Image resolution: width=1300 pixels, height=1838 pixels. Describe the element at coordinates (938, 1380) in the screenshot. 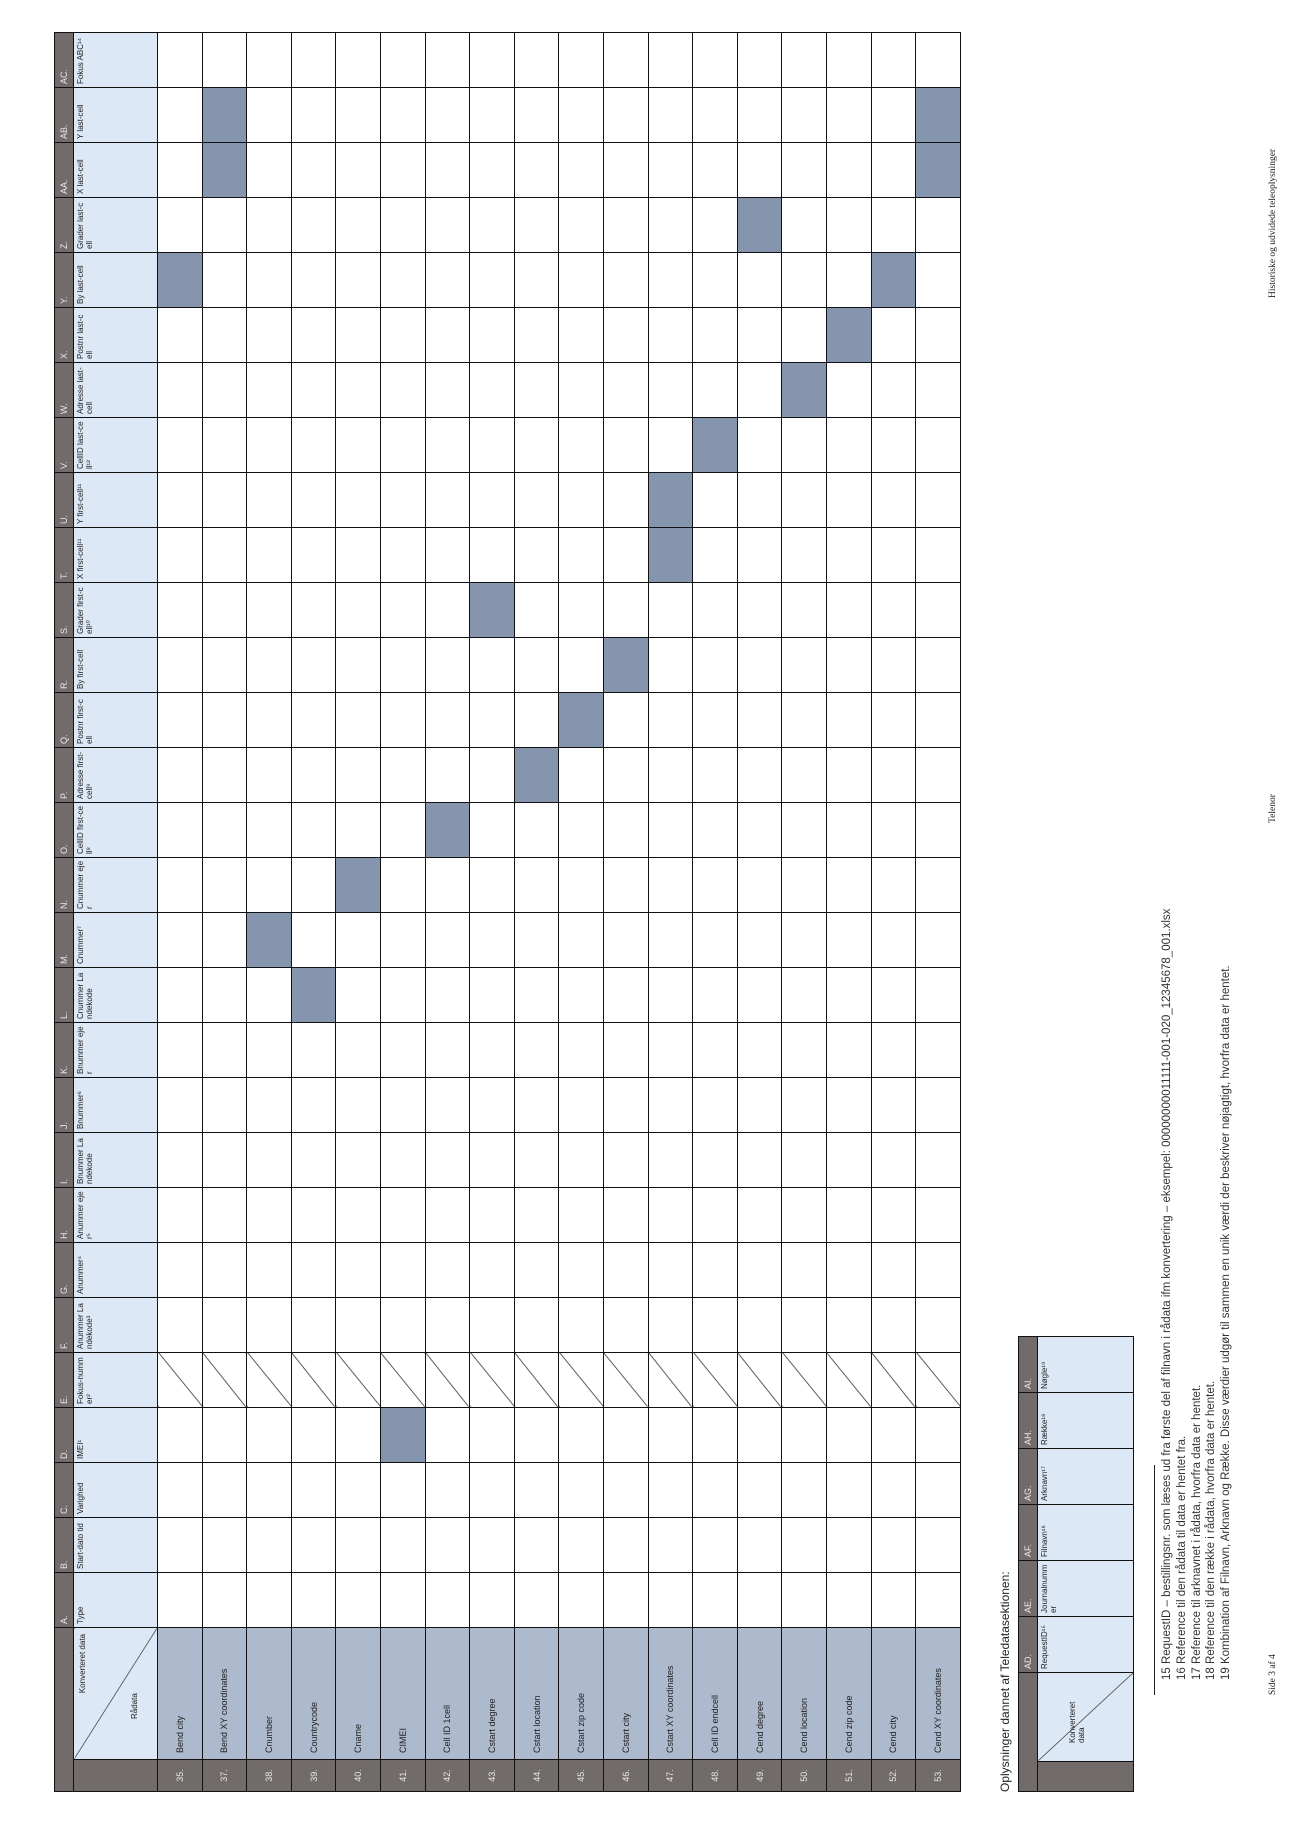

I see `not-applicable-cell` at that location.